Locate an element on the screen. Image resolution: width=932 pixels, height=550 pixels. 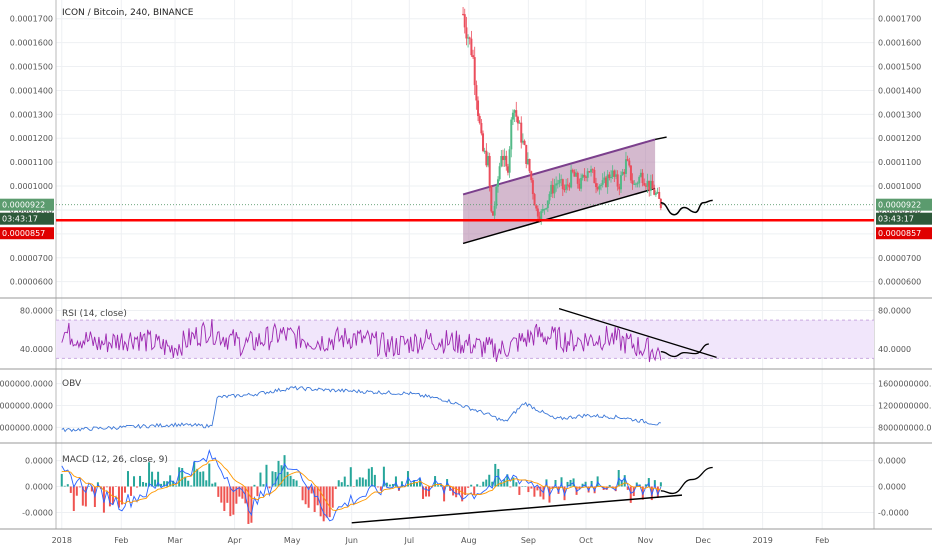
channel-lower-line is located at coordinates (559, 216).